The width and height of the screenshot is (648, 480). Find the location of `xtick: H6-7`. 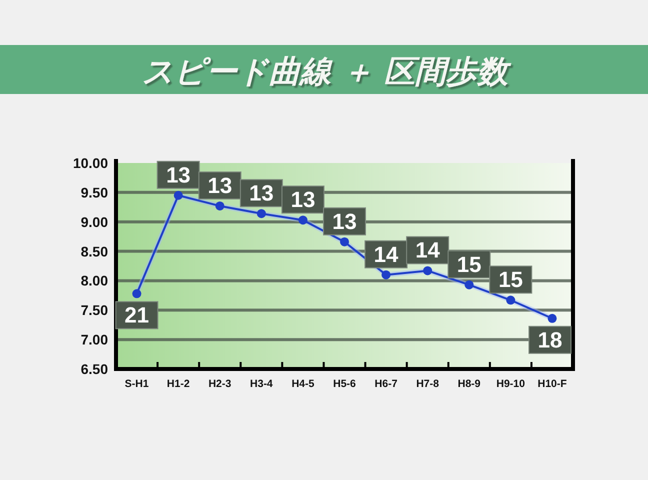

xtick: H6-7 is located at coordinates (386, 384).